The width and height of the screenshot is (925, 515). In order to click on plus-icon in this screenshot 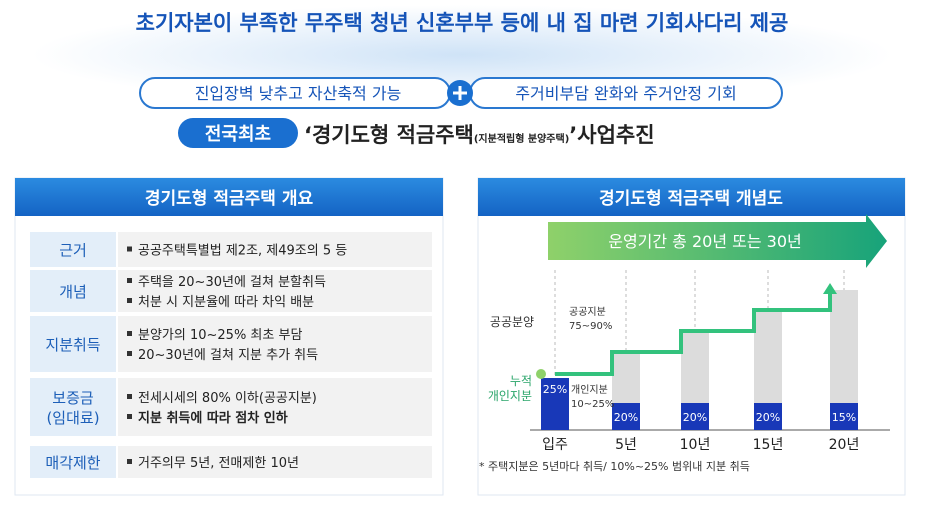, I will do `click(460, 93)`.